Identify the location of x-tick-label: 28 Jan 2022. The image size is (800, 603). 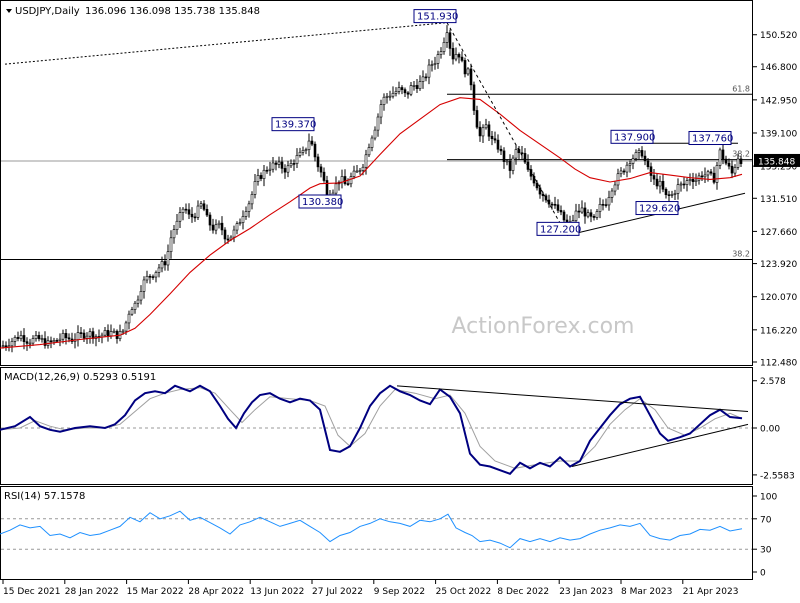
(92, 592).